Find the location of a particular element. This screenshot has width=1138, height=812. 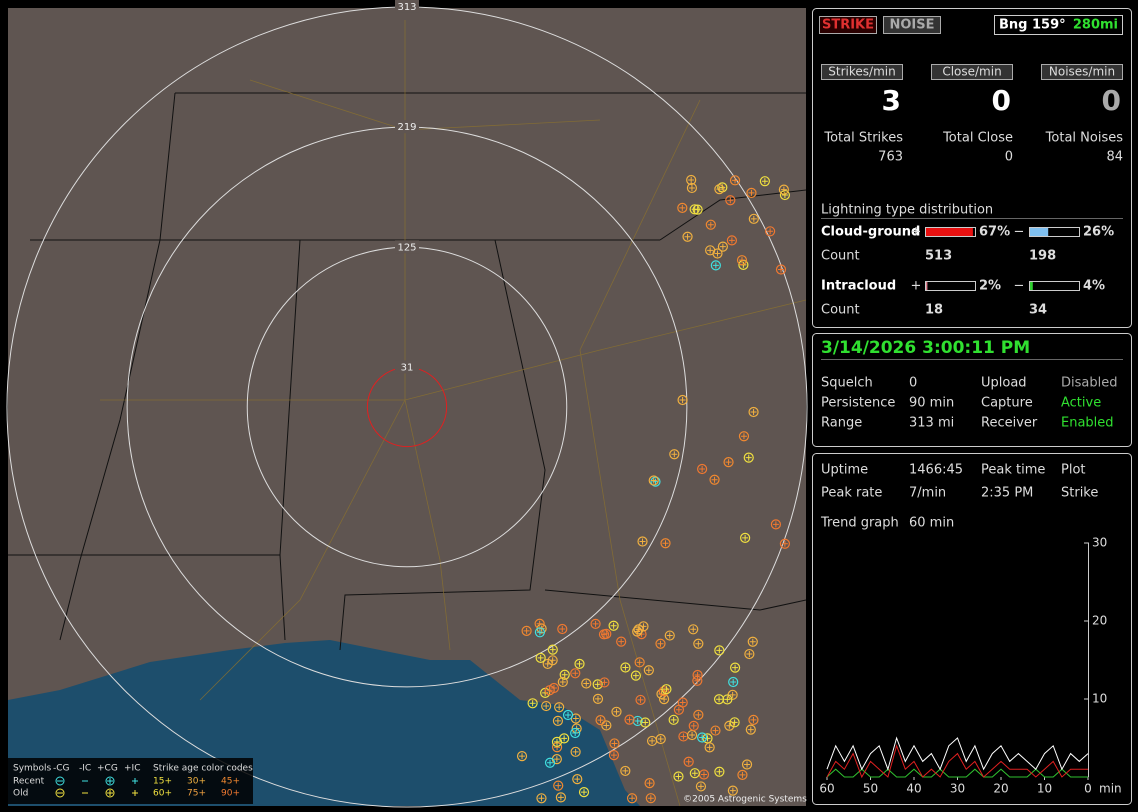

total-label: Total Noises is located at coordinates (1084, 138).